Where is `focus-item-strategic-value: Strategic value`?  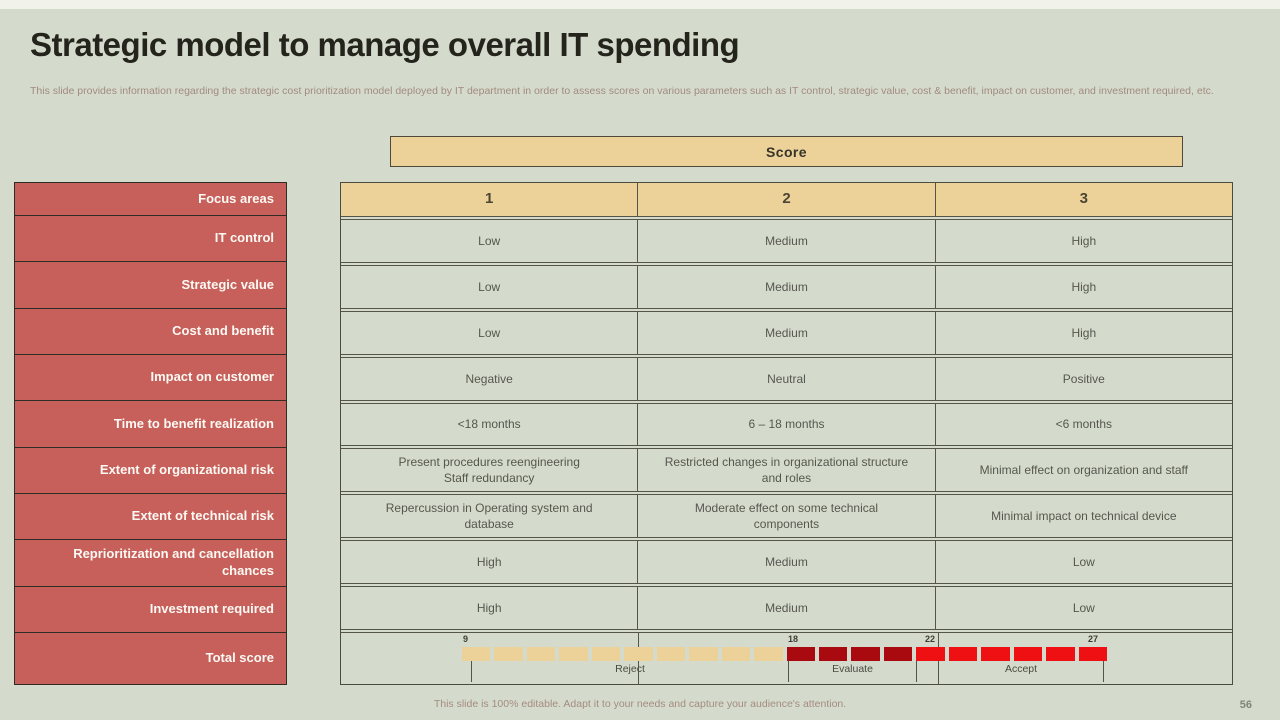 focus-item-strategic-value: Strategic value is located at coordinates (150, 285).